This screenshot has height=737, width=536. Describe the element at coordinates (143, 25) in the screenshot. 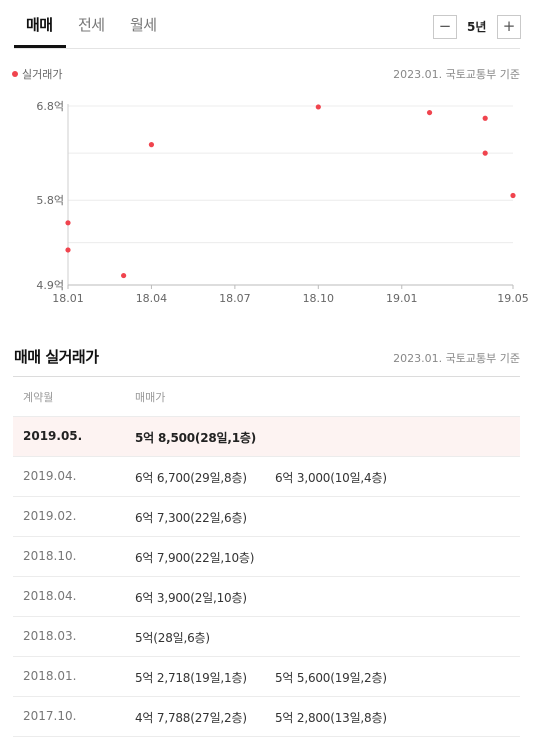

I see `tab-monthly-rent: 월세` at that location.